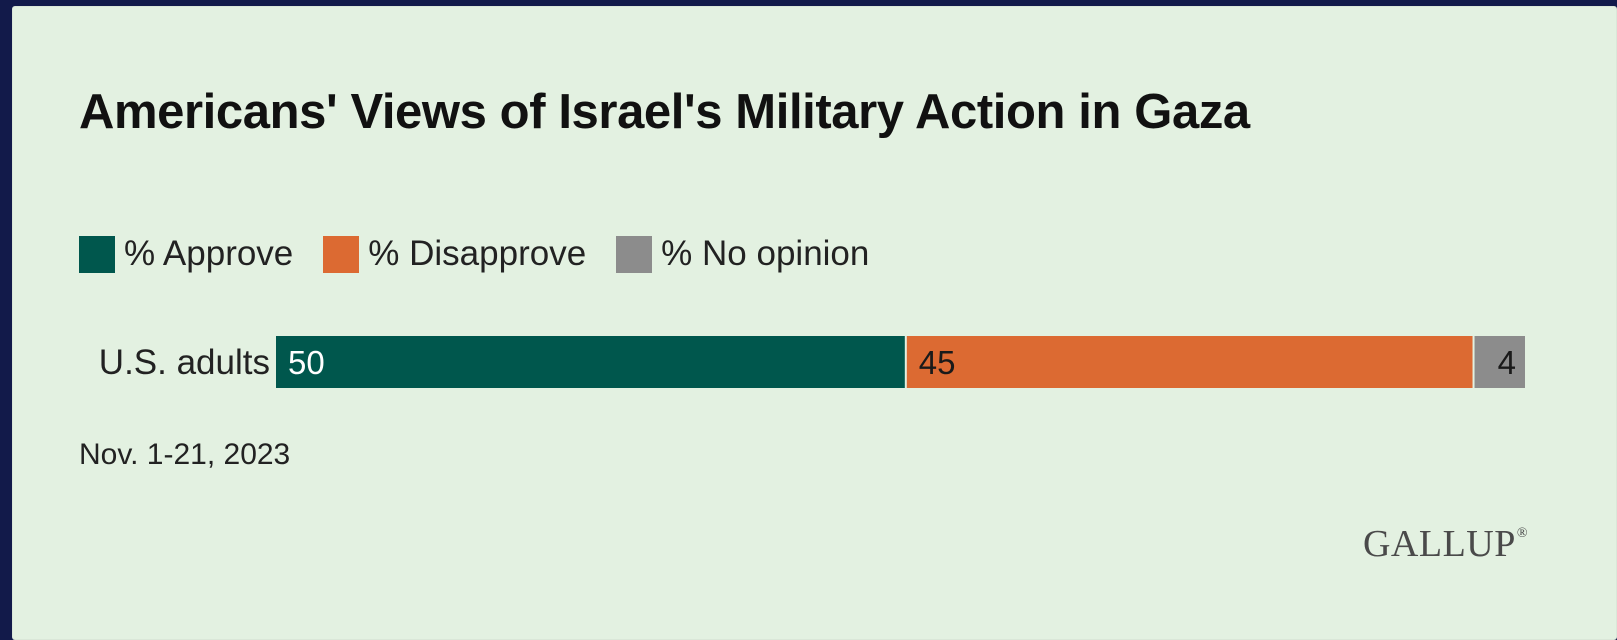 The height and width of the screenshot is (640, 1617). I want to click on data-label-approve: 50, so click(306, 362).